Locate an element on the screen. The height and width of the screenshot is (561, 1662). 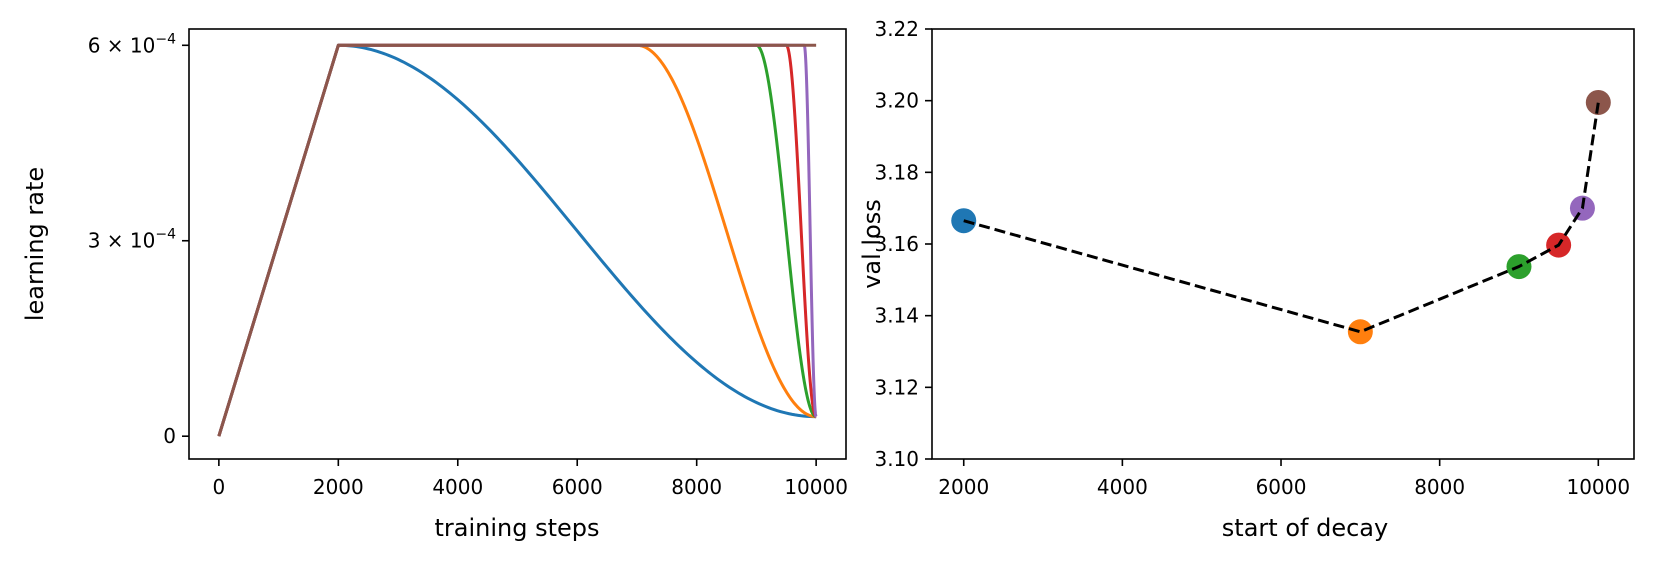
right-x-tick-label: 4000 is located at coordinates (1122, 487).